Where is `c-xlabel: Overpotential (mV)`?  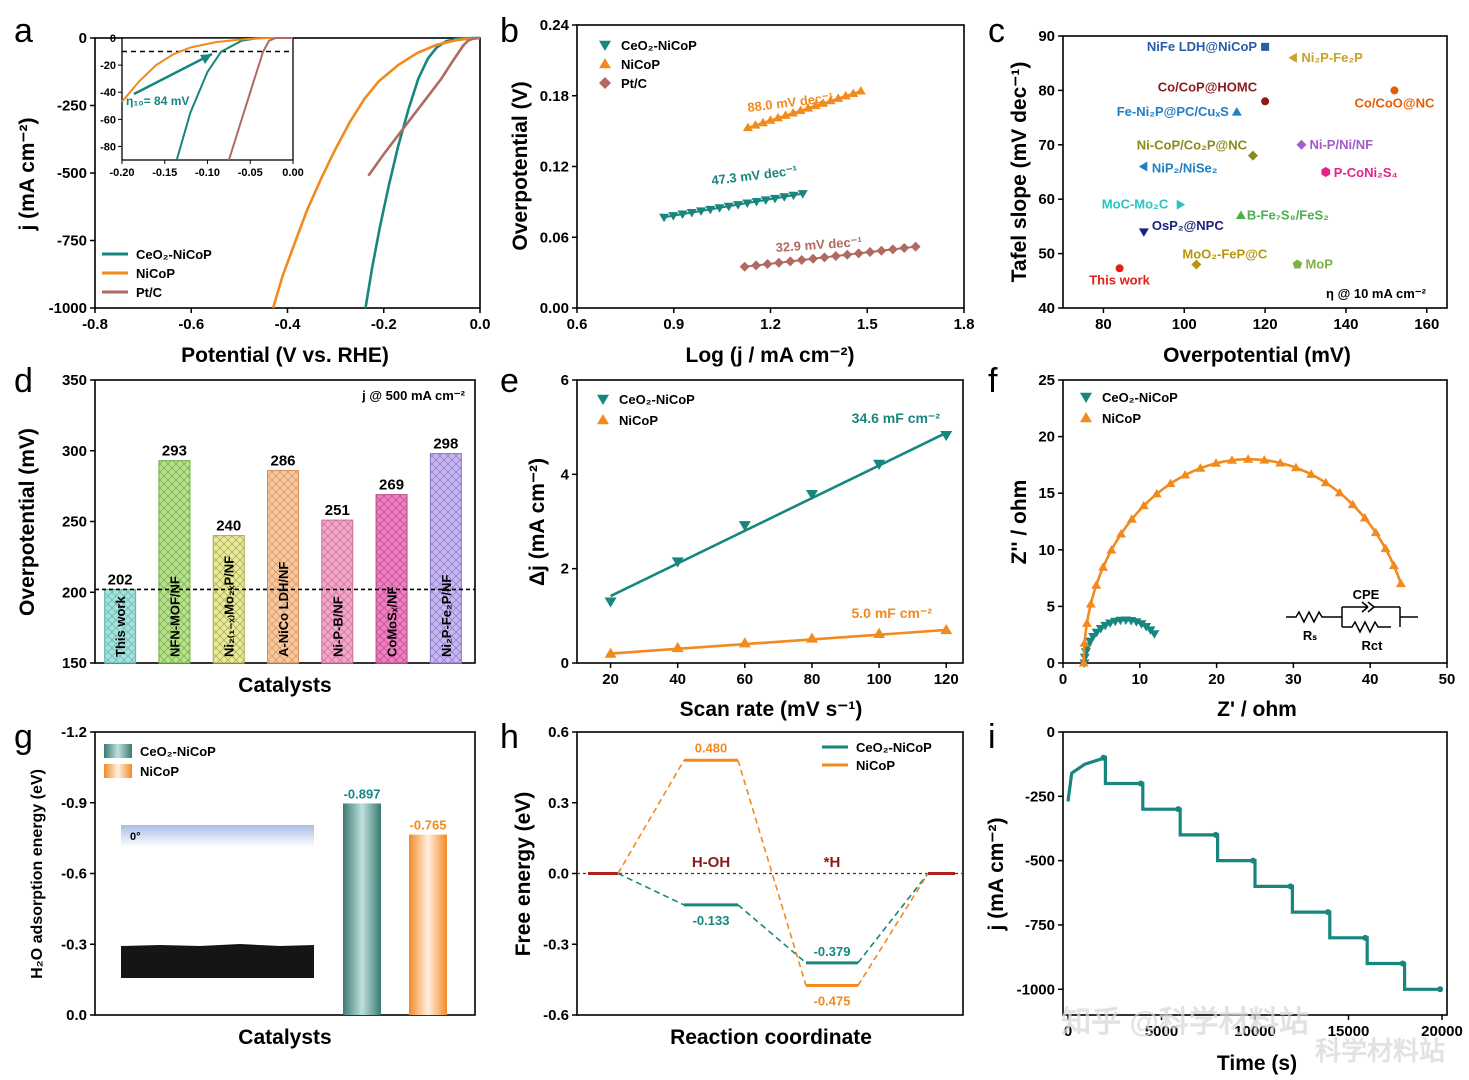
c-xlabel: Overpotential (mV) is located at coordinates (1257, 355).